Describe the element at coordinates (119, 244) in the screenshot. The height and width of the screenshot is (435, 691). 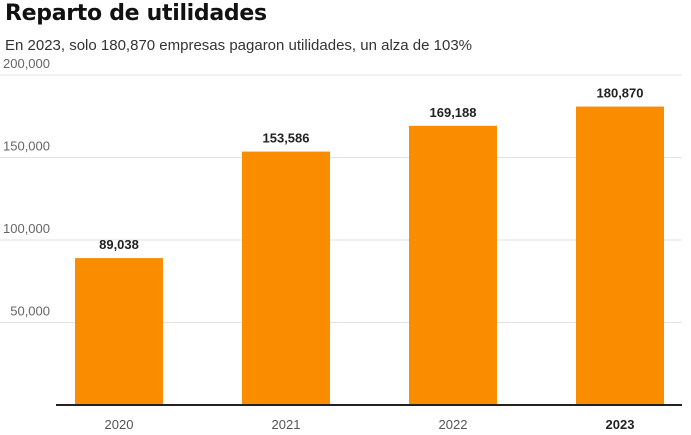
I see `value-label-2020: 89,038` at that location.